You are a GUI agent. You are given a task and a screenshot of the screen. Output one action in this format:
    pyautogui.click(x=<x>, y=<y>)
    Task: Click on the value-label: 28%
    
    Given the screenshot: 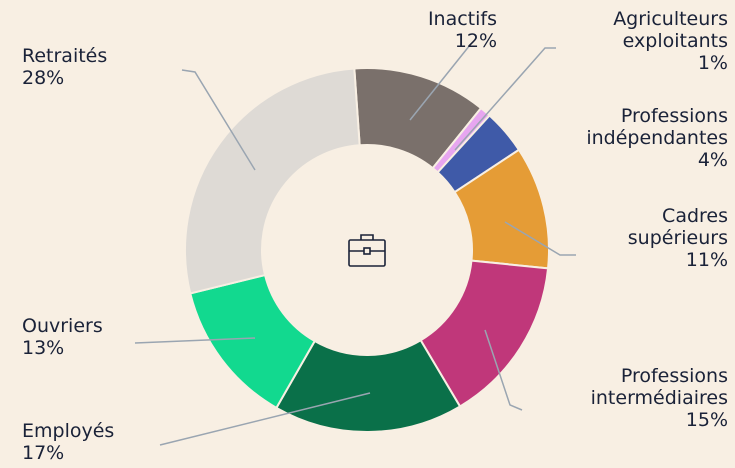 What is the action you would take?
    pyautogui.click(x=43, y=78)
    